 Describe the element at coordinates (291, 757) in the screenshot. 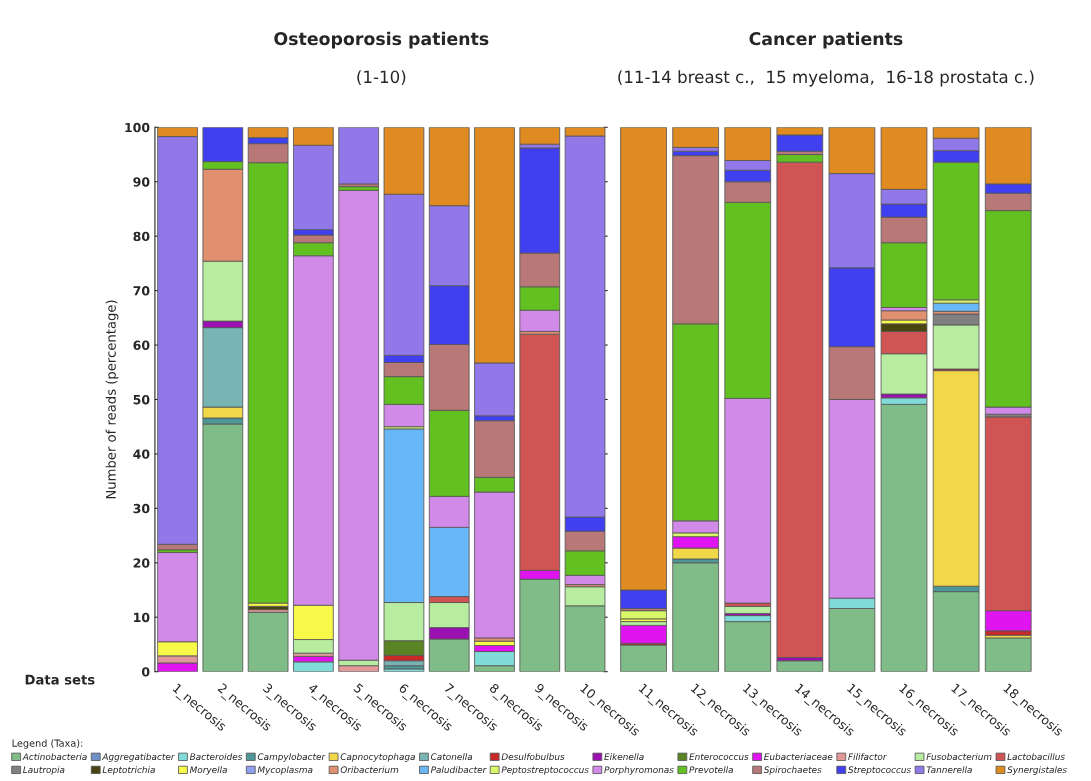

I see `legend-label: Campylobacter` at that location.